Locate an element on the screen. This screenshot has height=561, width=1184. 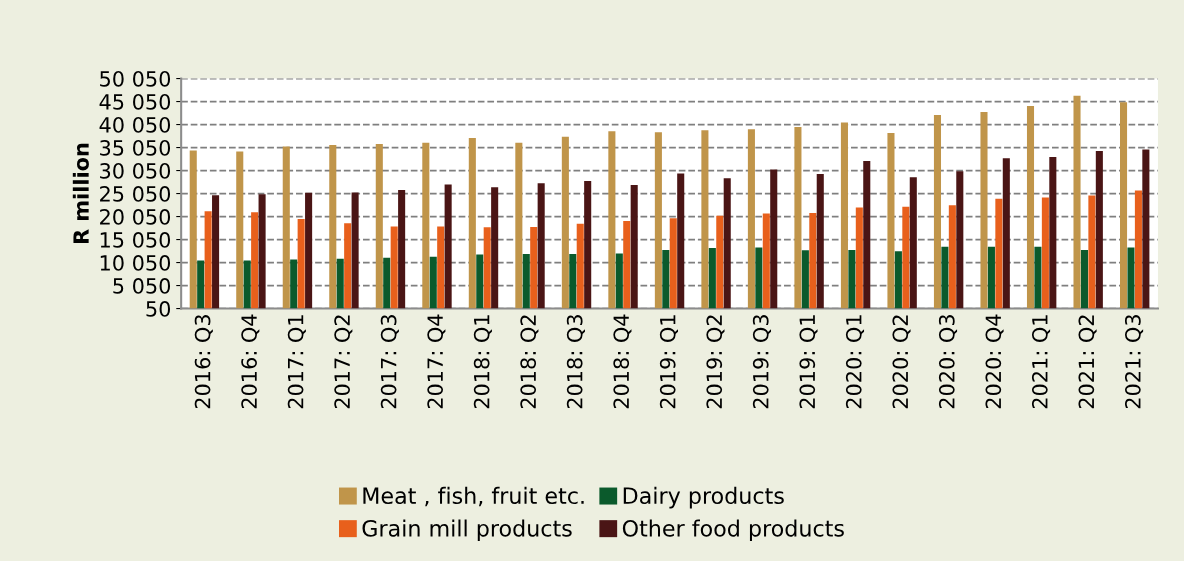
x-tick-label: 2017: Q2 is located at coordinates (343, 362).